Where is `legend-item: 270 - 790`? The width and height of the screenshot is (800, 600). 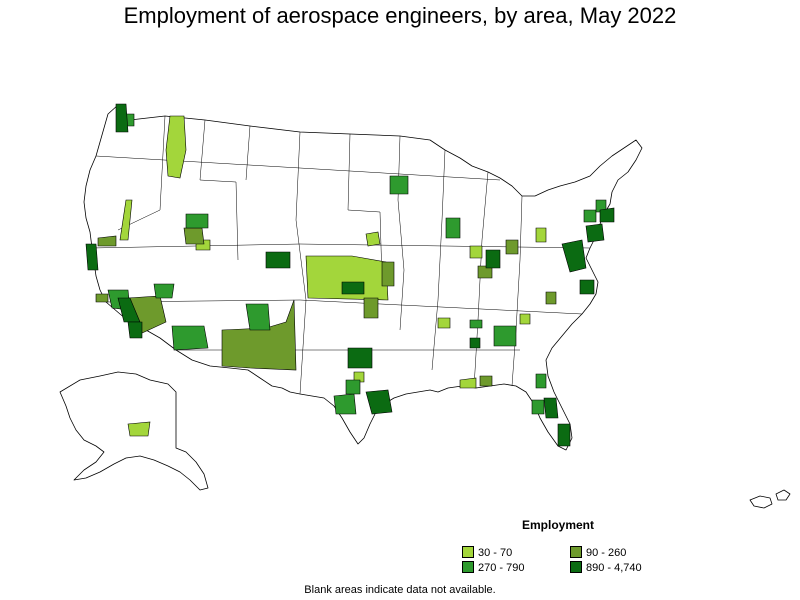 legend-item: 270 - 790 is located at coordinates (493, 568).